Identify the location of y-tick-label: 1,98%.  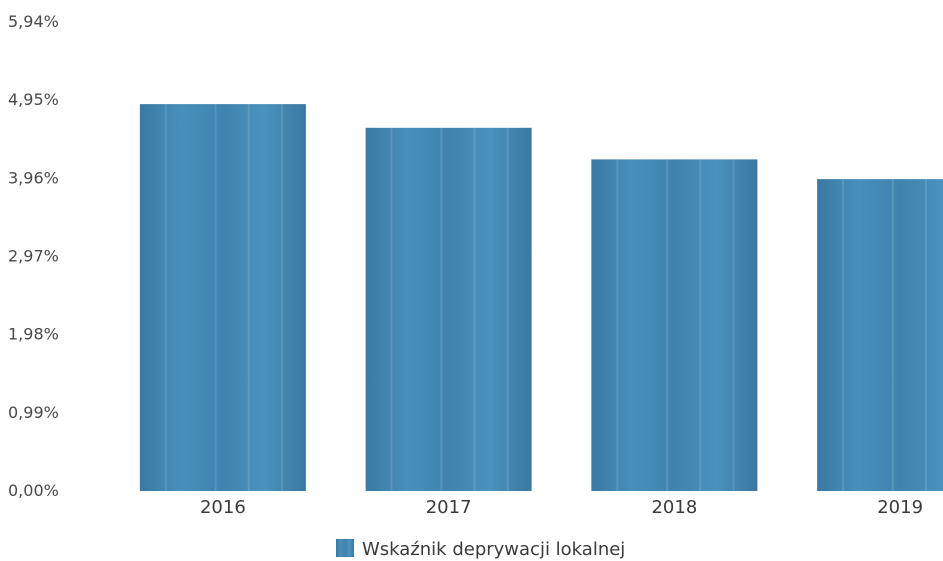
(33, 334).